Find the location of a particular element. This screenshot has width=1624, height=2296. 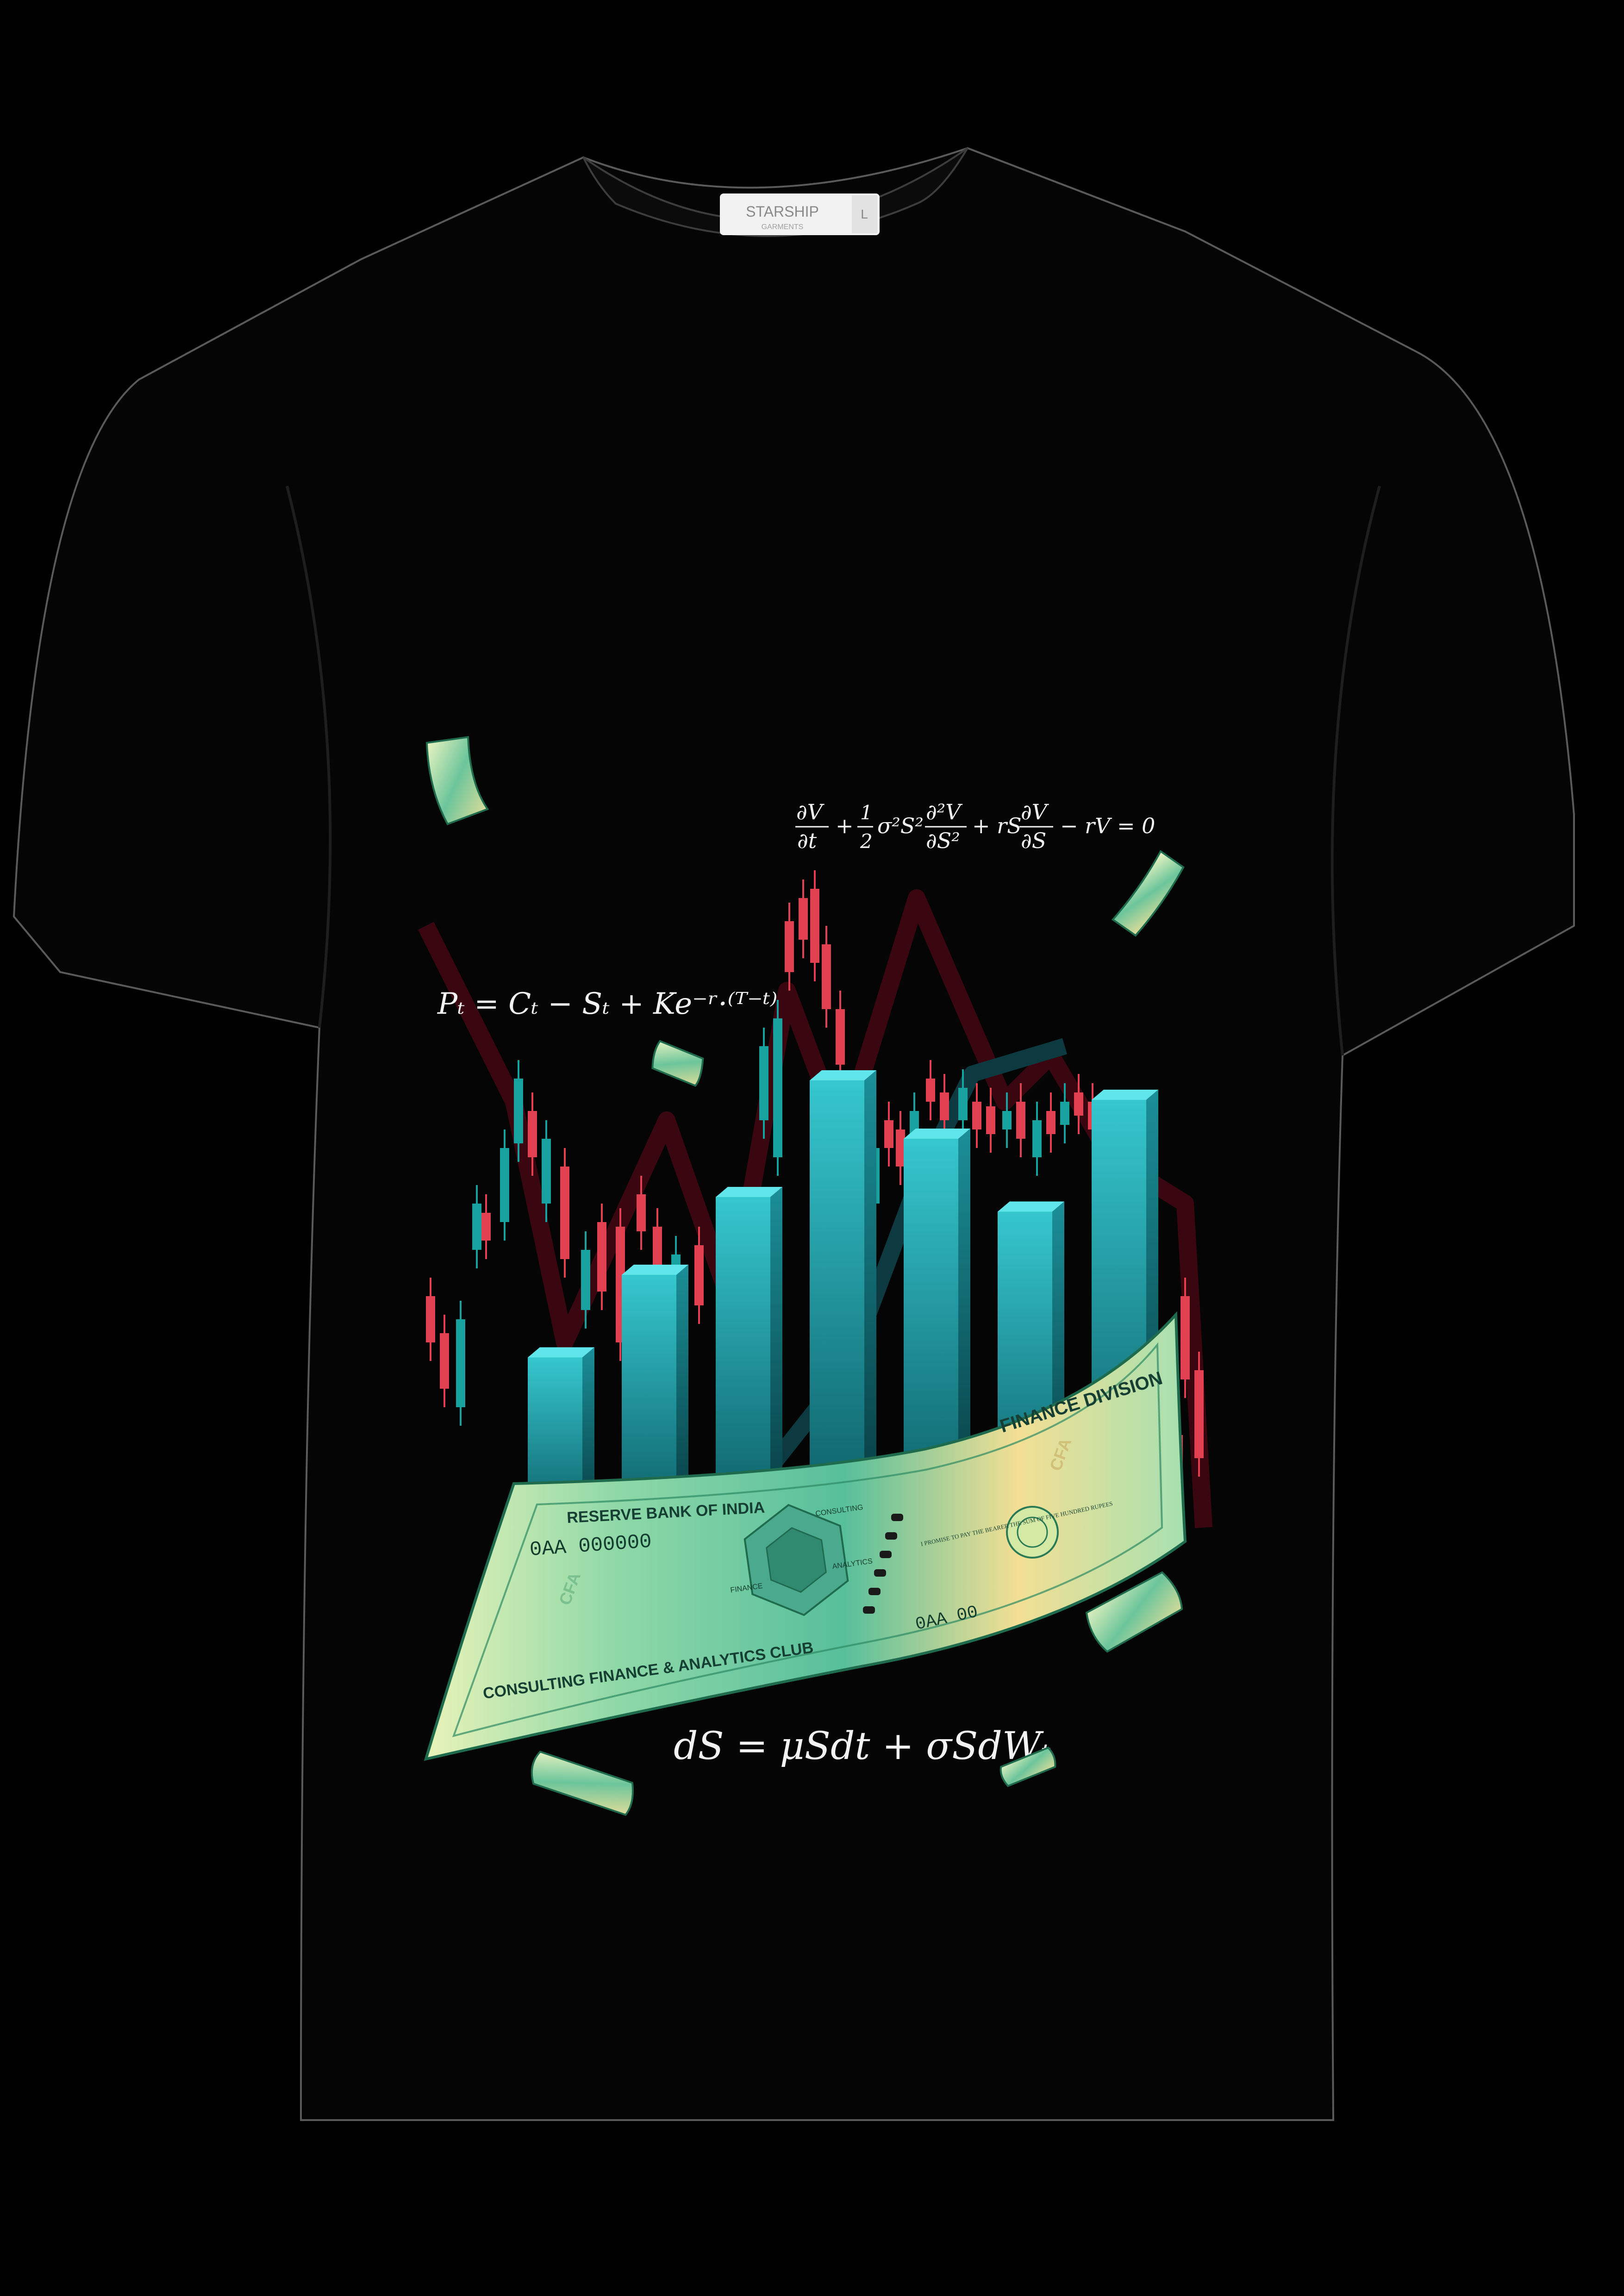

svg-text: 1 is located at coordinates (866, 812).